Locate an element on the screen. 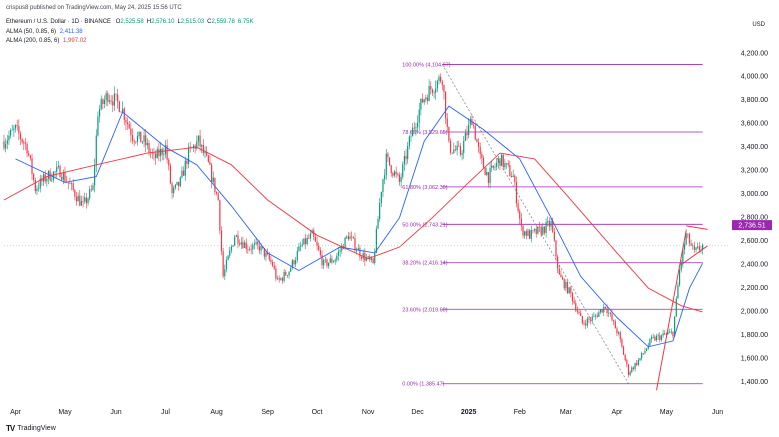 Image resolution: width=779 pixels, height=437 pixels. y-tick-label: 4,200.00 is located at coordinates (754, 53).